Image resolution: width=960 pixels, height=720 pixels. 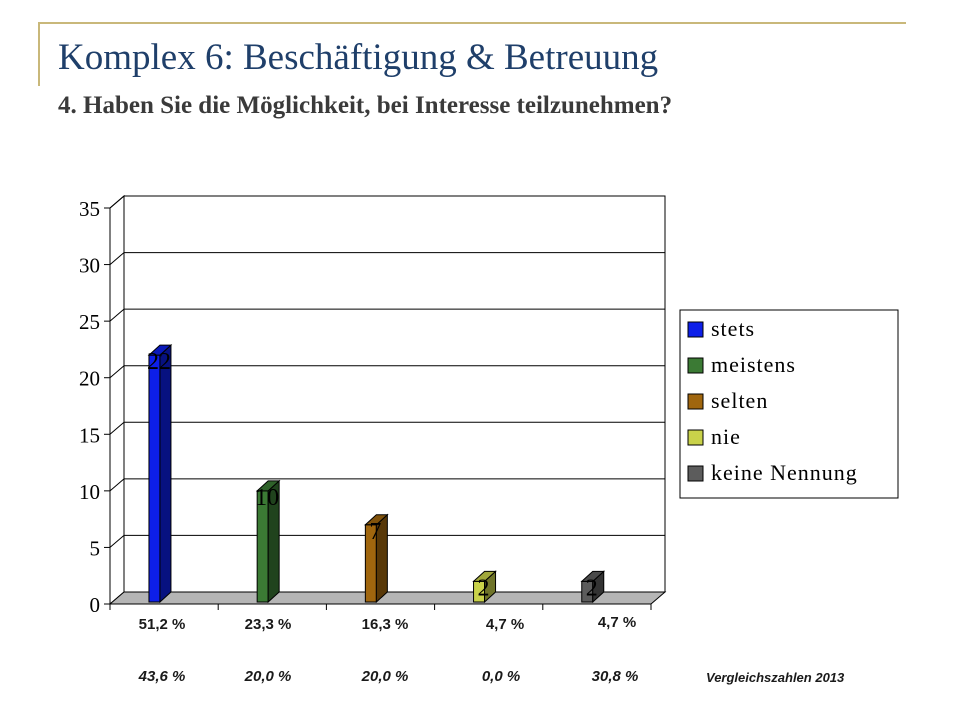 What do you see at coordinates (89, 435) in the screenshot?
I see `y-tick-label: 15` at bounding box center [89, 435].